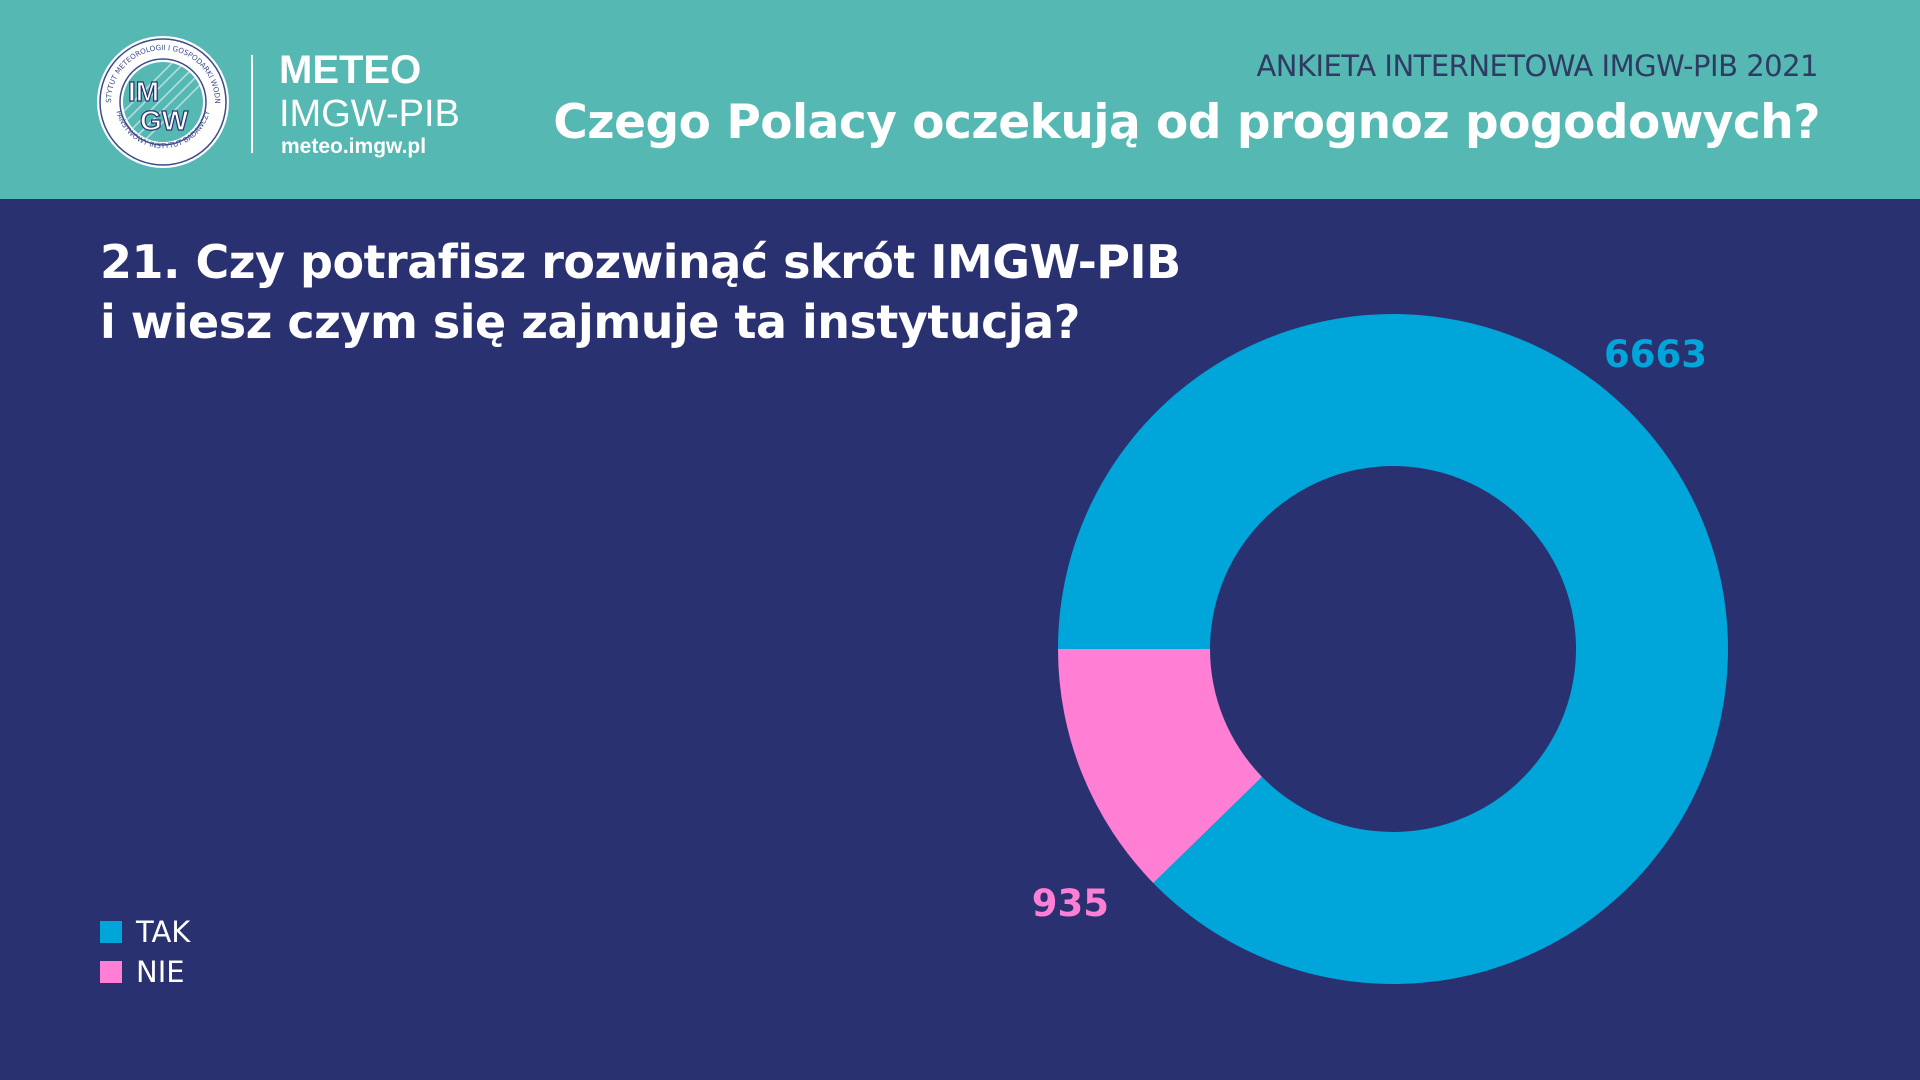 The height and width of the screenshot is (1080, 1920). Describe the element at coordinates (369, 114) in the screenshot. I see `brand-imgw-pib: IMGW-PIB` at that location.